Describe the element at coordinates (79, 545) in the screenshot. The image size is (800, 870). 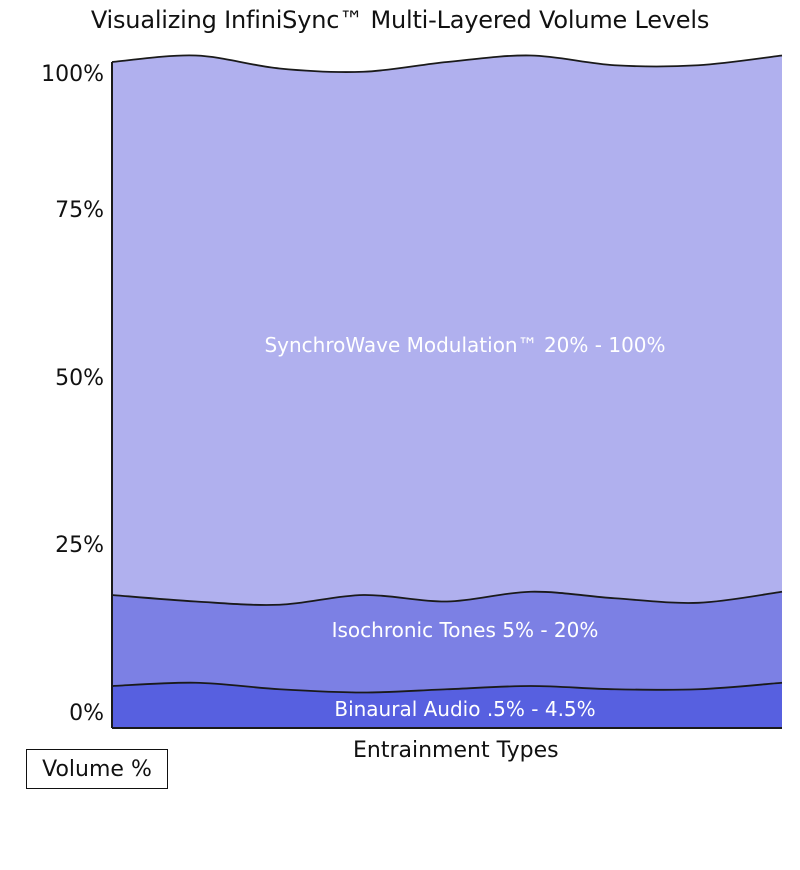
I see `y-tick-label: 25%` at that location.